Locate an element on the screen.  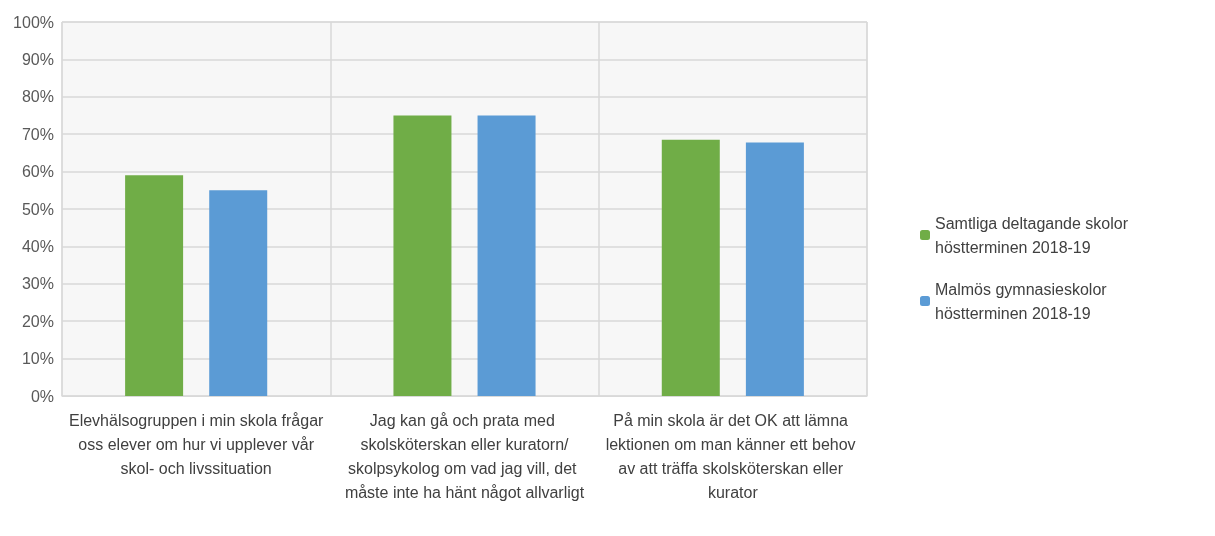
x-tick-label: Jag kan gå och prata med skolsköterskan eller kuratorn/skolpsykolog om vad jag vill, det måste inte ha hänt något allvarligt is located at coordinates (464, 456).